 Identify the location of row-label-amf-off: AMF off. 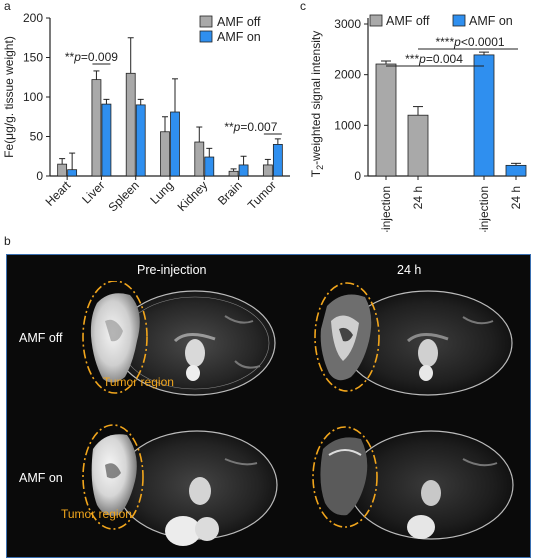
(41, 338).